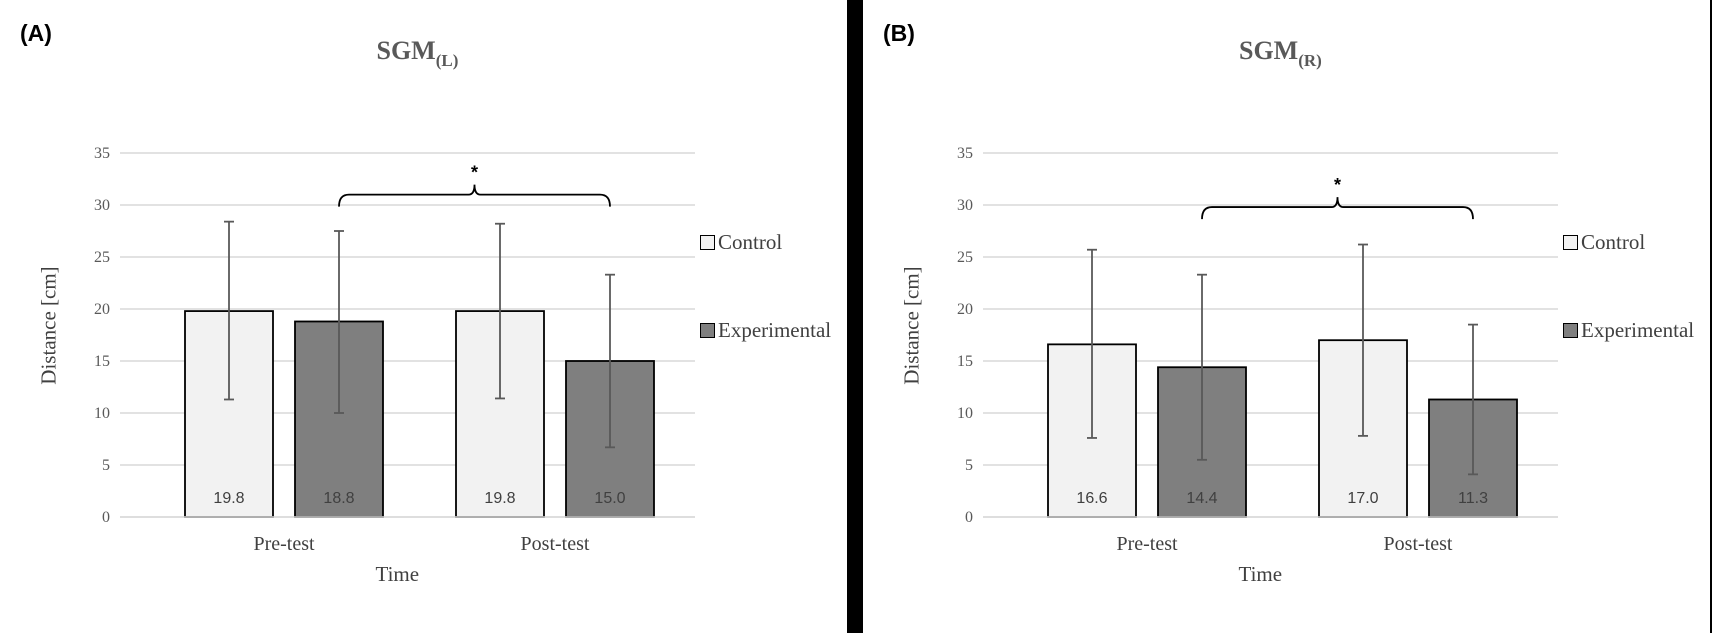 The height and width of the screenshot is (633, 1712). Describe the element at coordinates (1362, 498) in the screenshot. I see `data-label-ctl: 17.0` at that location.